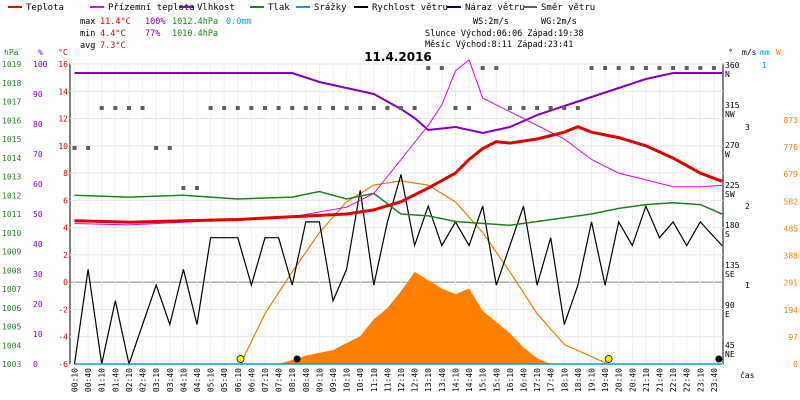 This screenshot has height=400, width=800. What do you see at coordinates (270, 8) in the screenshot?
I see `legend-item: Tlak` at bounding box center [270, 8].